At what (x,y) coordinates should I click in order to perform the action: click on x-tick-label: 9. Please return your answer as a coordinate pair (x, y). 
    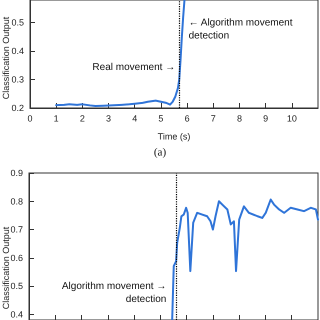
    Looking at the image, I should click on (265, 119).